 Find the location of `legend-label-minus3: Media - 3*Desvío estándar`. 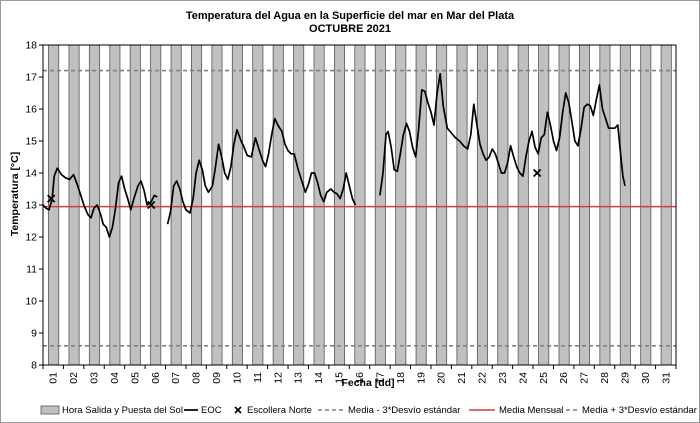

legend-label-minus3: Media - 3*Desvío estándar is located at coordinates (404, 410).